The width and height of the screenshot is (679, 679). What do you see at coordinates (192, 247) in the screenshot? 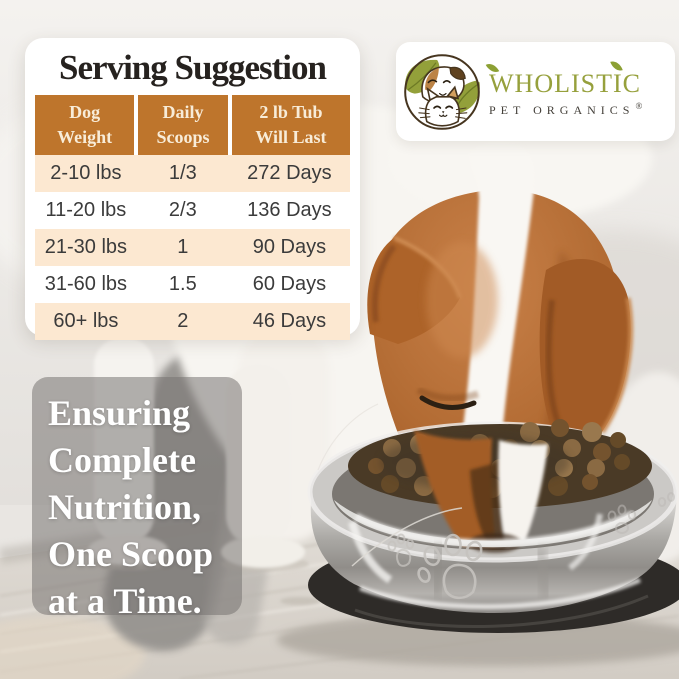
I see `table-row: 21-30 lbs 1 90 Days` at bounding box center [192, 247].